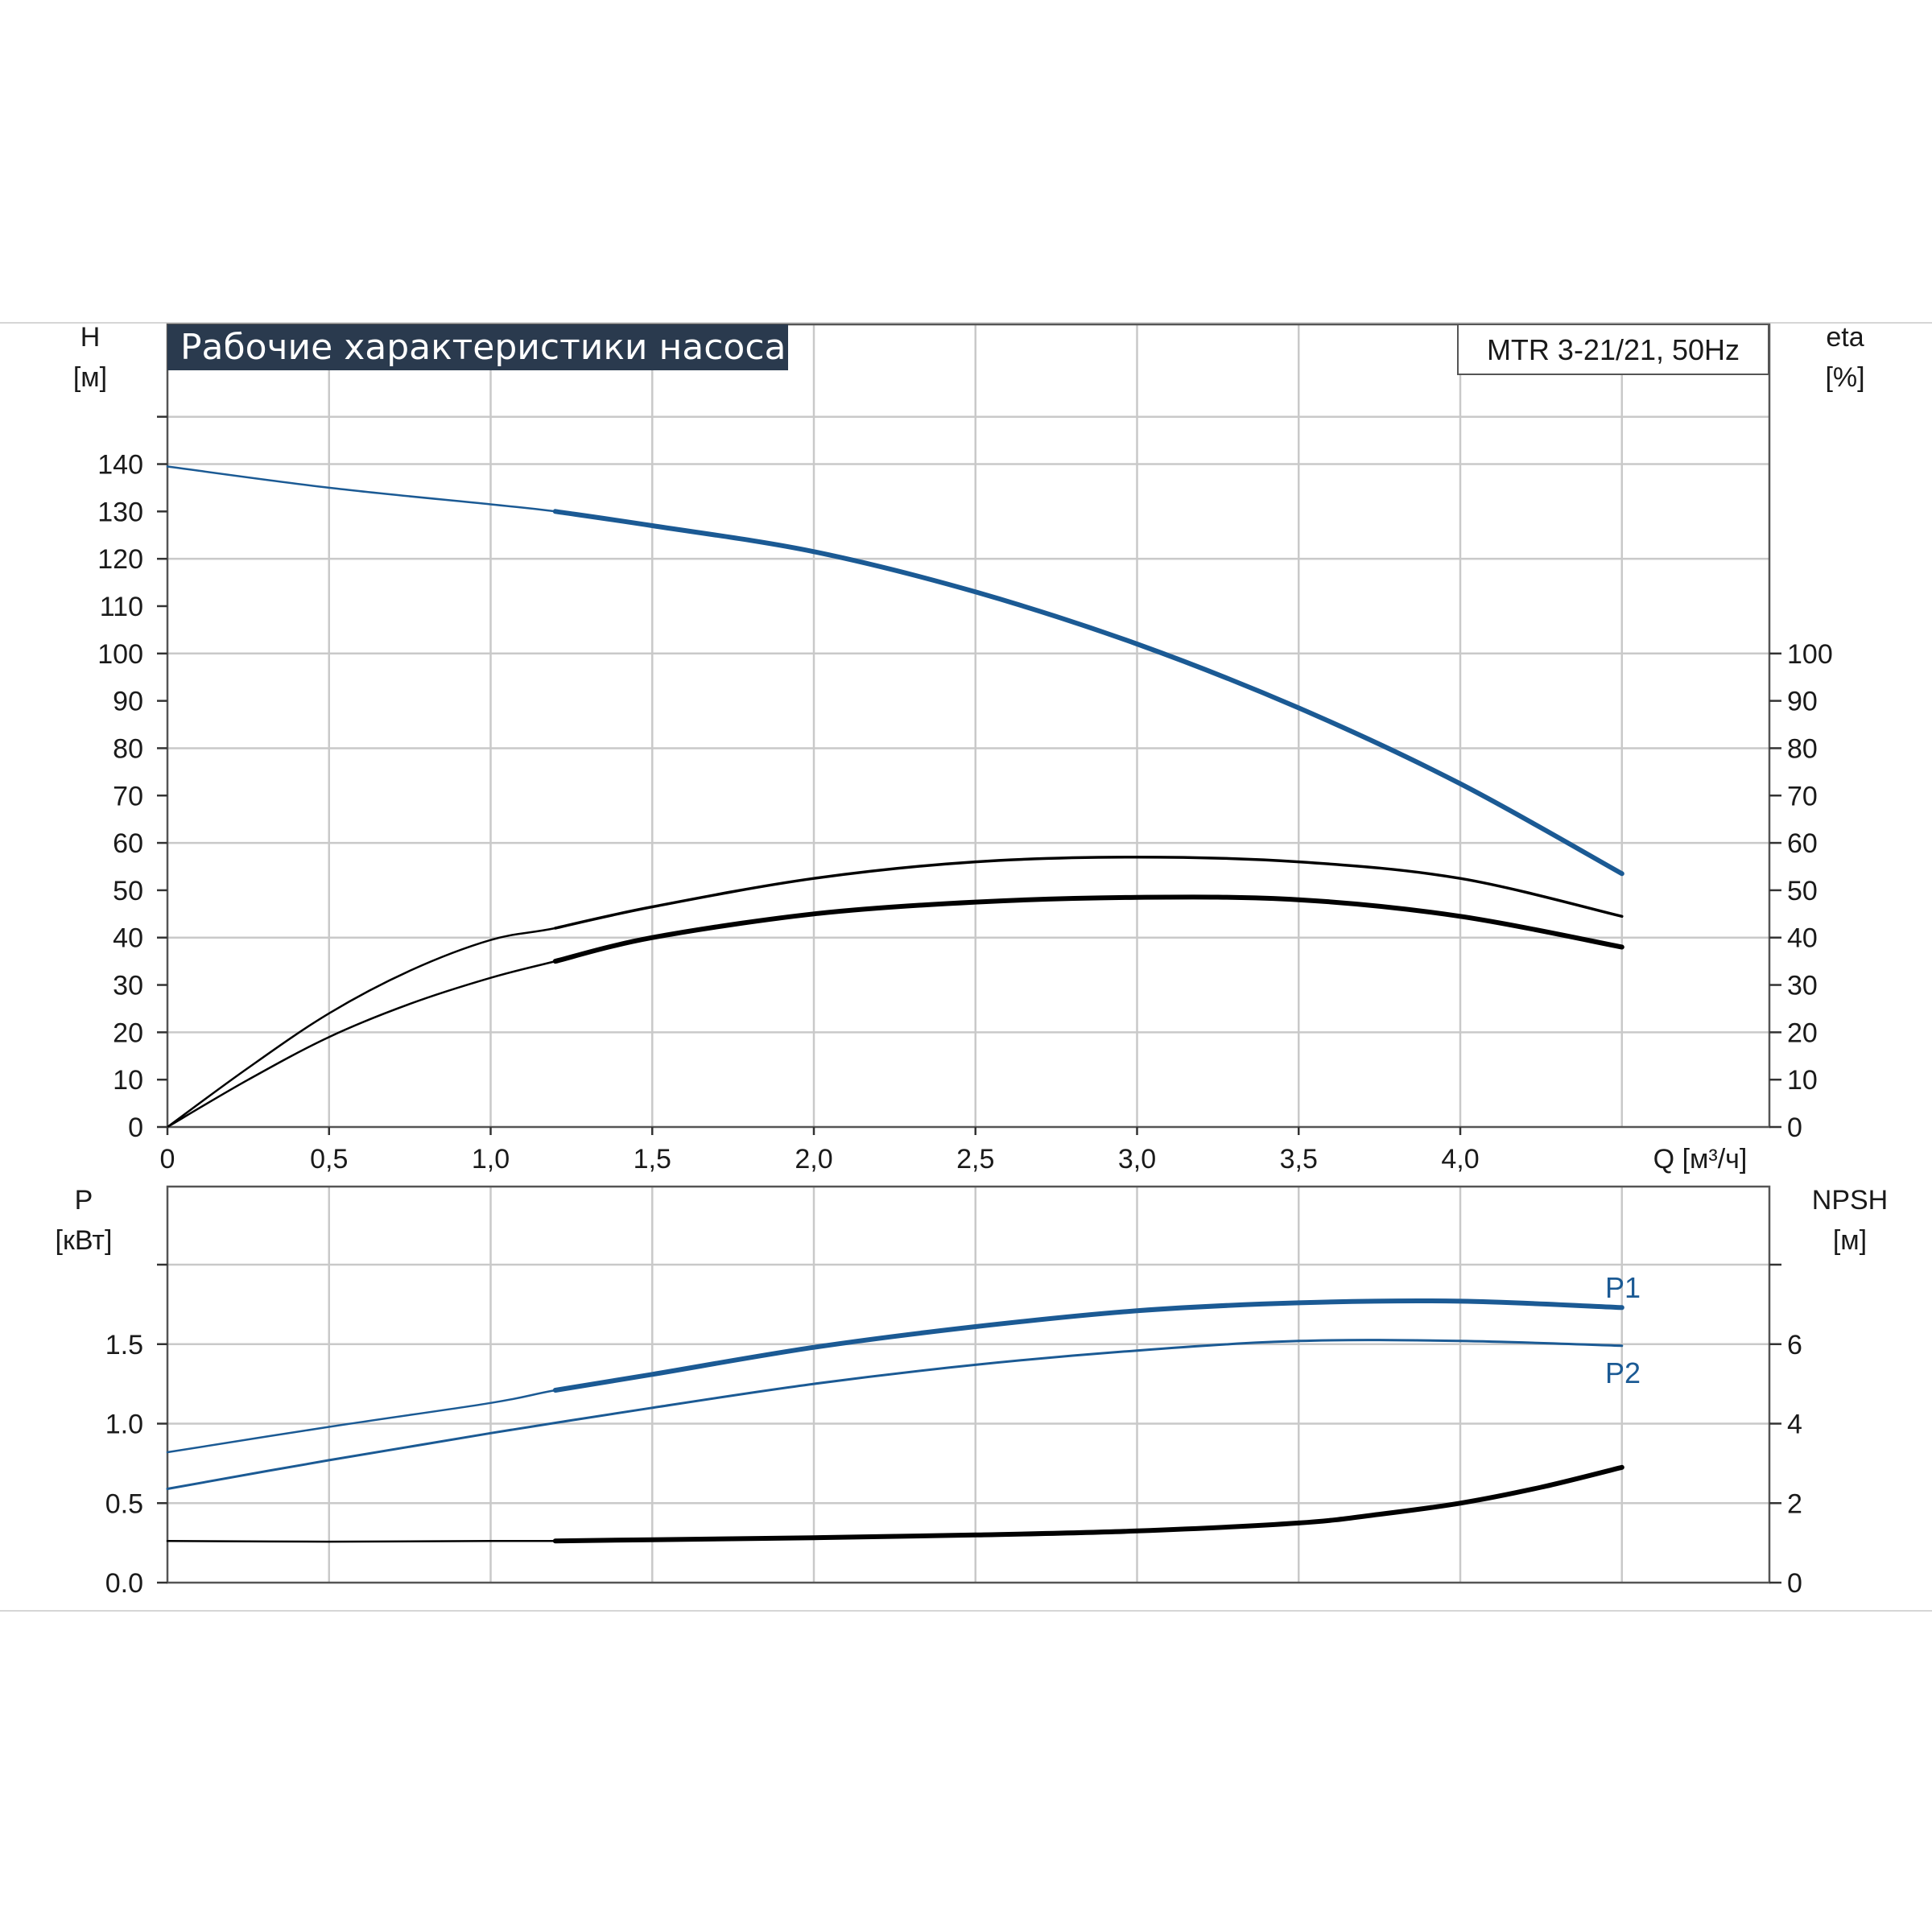  What do you see at coordinates (124, 1583) in the screenshot?
I see `p-tick-label-0-0: 0.0` at bounding box center [124, 1583].